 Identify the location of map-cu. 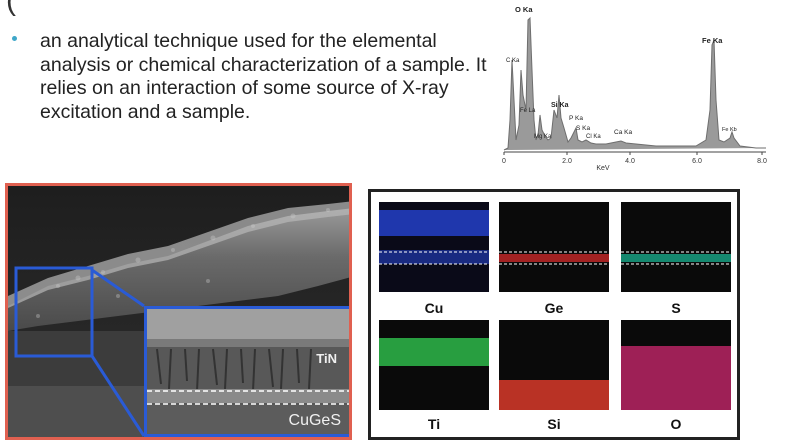
(434, 247).